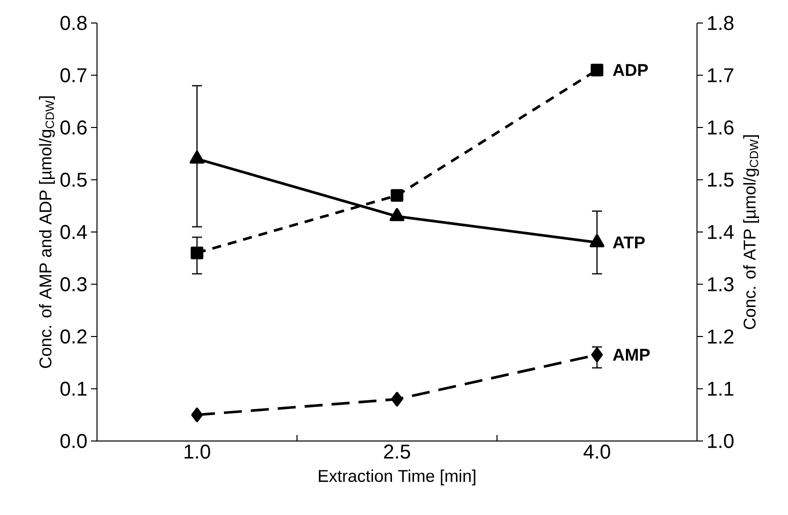 The height and width of the screenshot is (515, 788). What do you see at coordinates (630, 70) in the screenshot?
I see `series-label: ADP` at bounding box center [630, 70].